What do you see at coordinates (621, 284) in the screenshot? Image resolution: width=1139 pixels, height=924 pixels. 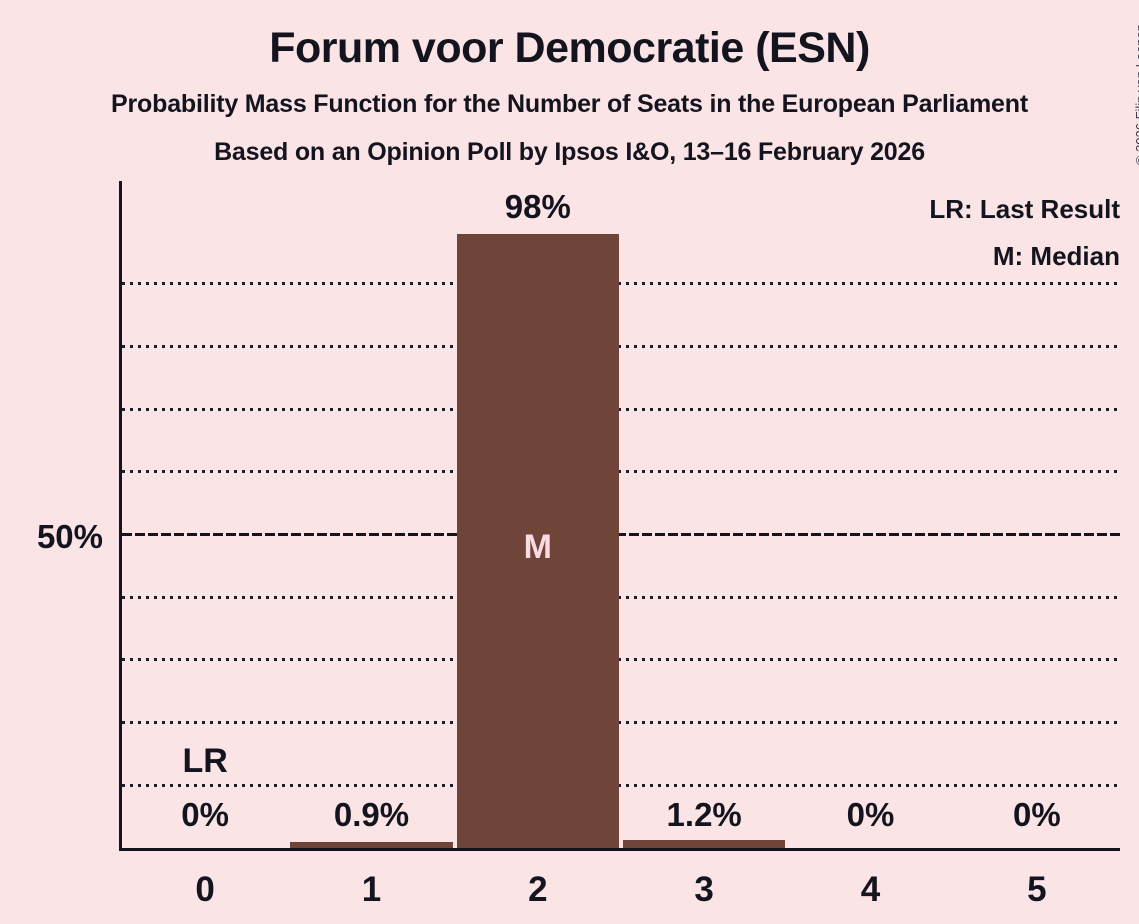 I see `gridline-90-percent` at bounding box center [621, 284].